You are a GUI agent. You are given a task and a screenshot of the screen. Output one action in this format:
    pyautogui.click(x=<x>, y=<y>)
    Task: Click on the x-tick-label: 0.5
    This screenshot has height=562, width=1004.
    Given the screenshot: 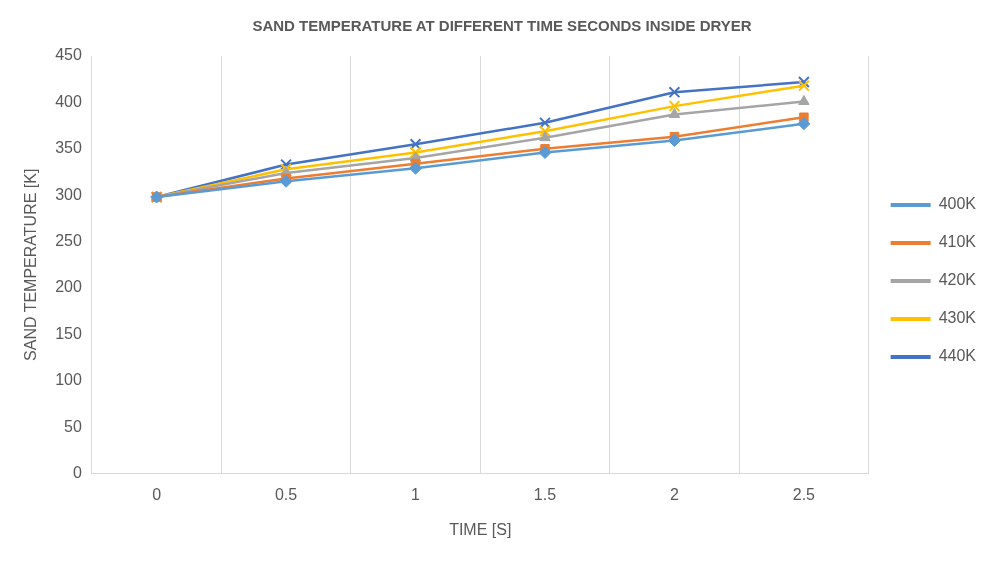 What is the action you would take?
    pyautogui.click(x=286, y=494)
    